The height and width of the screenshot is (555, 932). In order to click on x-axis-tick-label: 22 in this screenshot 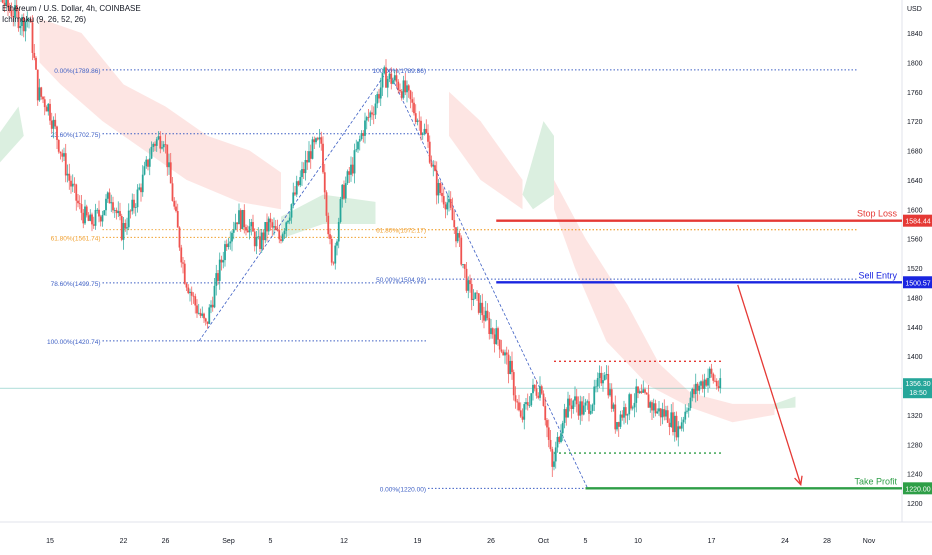, I will do `click(124, 541)`.